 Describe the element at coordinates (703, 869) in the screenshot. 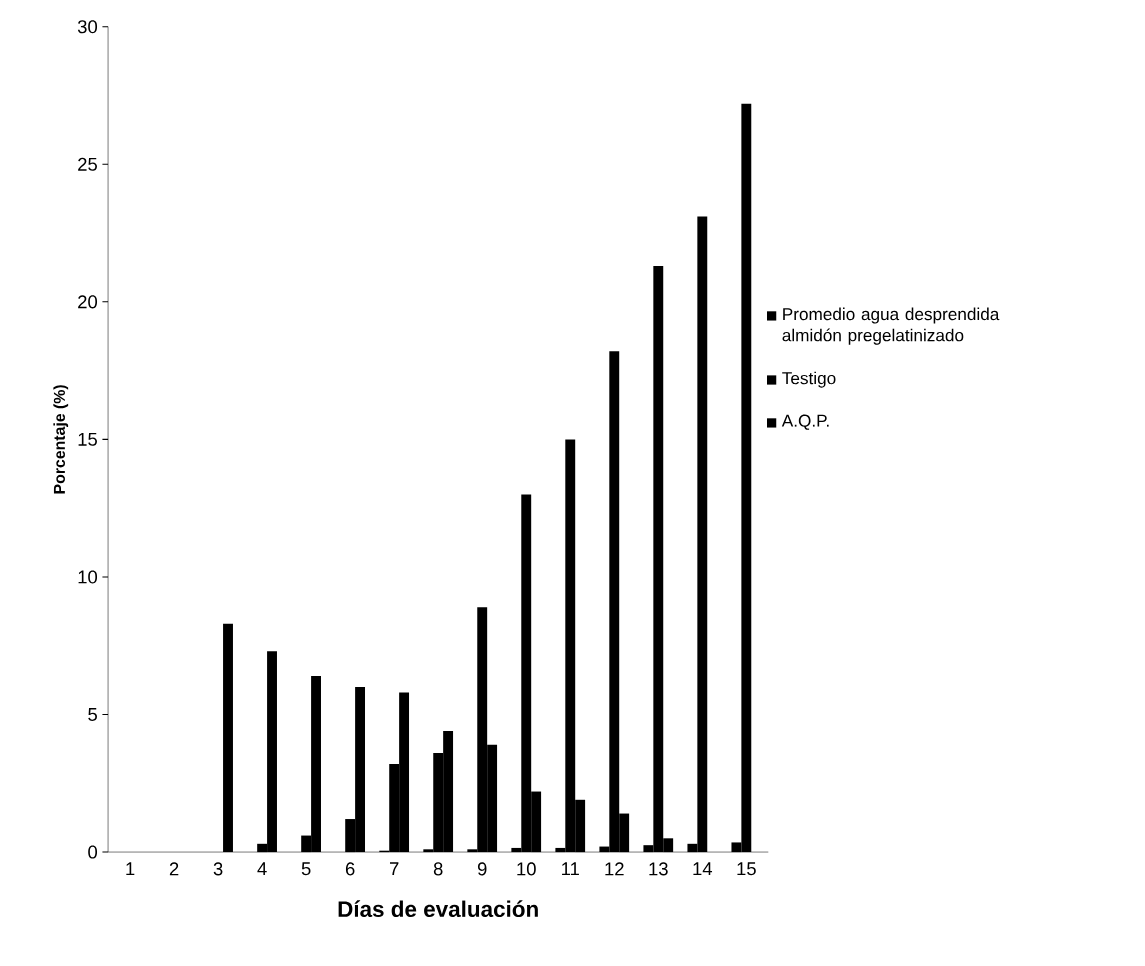

I see `x-tick-label: 14` at that location.